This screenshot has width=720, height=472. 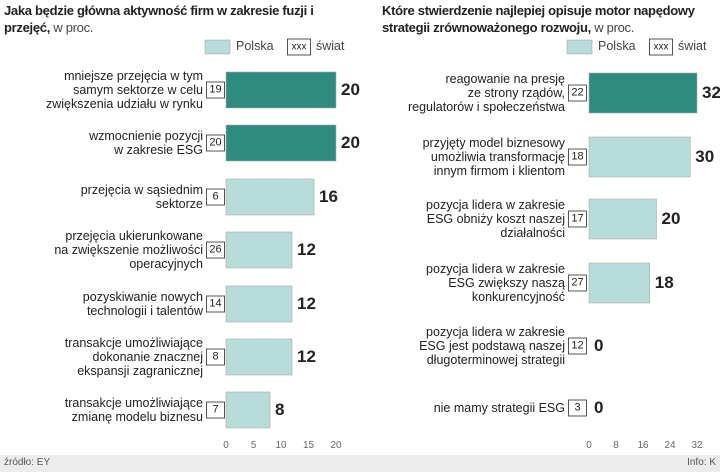 What do you see at coordinates (308, 445) in the screenshot?
I see `x-tick-label: 15` at bounding box center [308, 445].